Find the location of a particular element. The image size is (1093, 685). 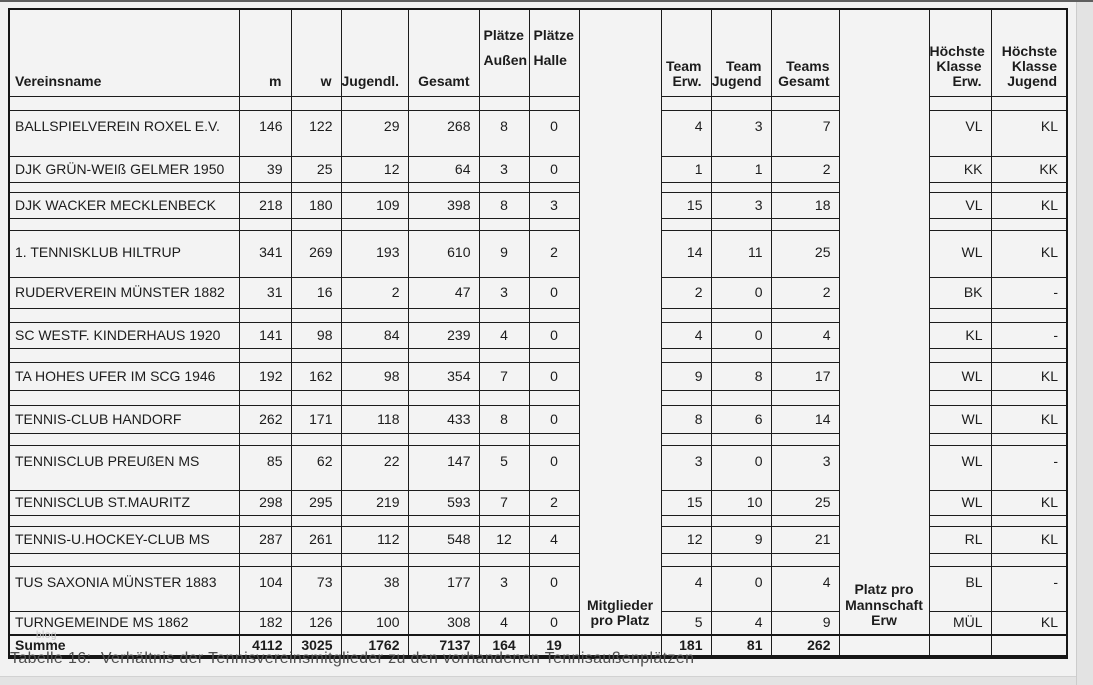

cell-gesamt: 548 is located at coordinates (443, 539).